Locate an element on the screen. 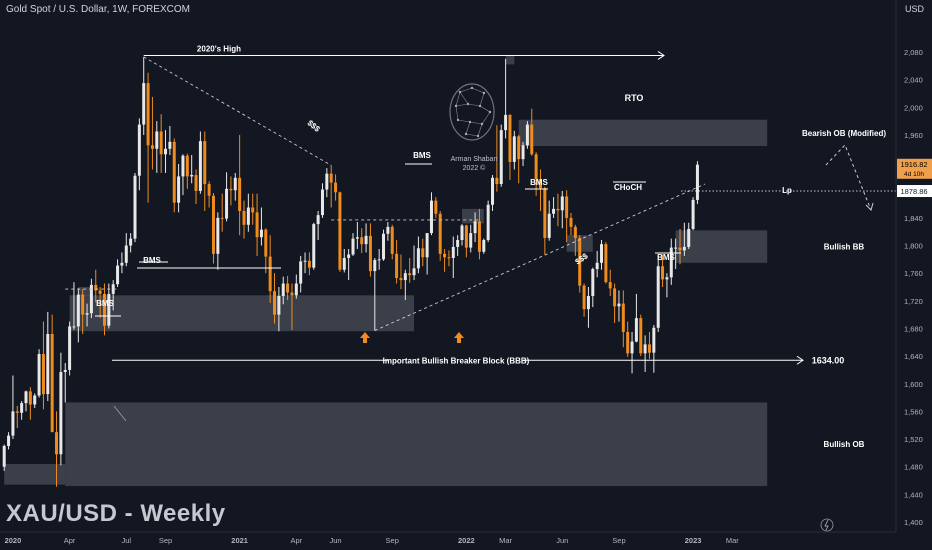  projection-path is located at coordinates (848, 177).